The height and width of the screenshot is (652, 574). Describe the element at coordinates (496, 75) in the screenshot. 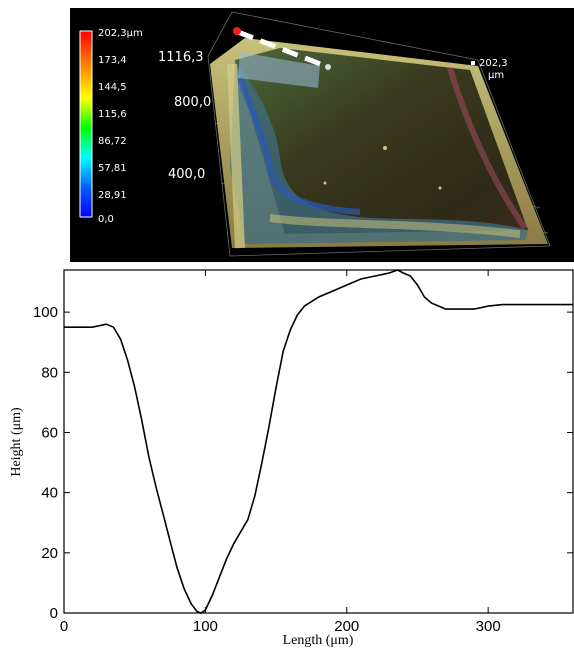

I see `z-axis-unit: µm` at that location.